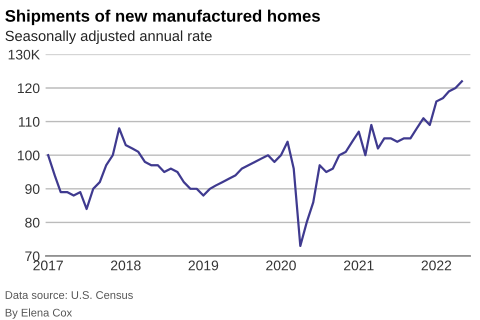  I want to click on x-tick-label: 2018, so click(126, 265).